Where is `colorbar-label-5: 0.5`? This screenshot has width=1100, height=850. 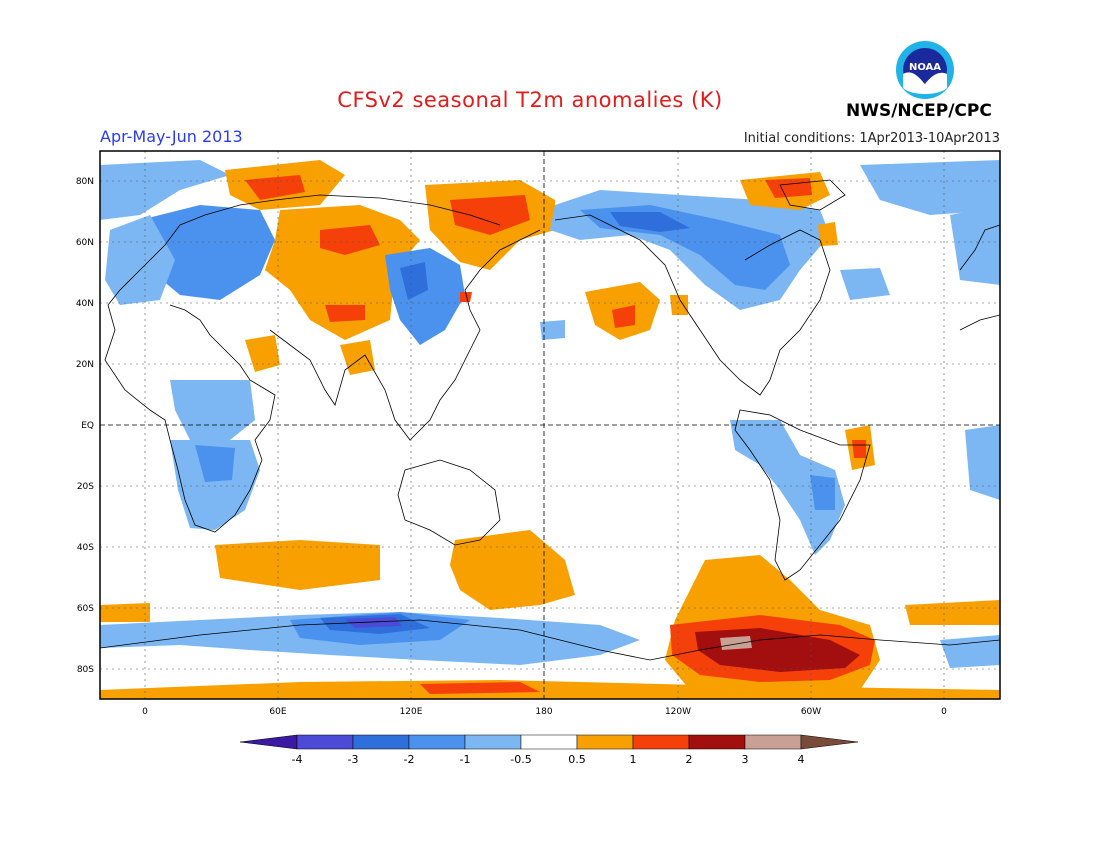
colorbar-label-5: 0.5 is located at coordinates (577, 759).